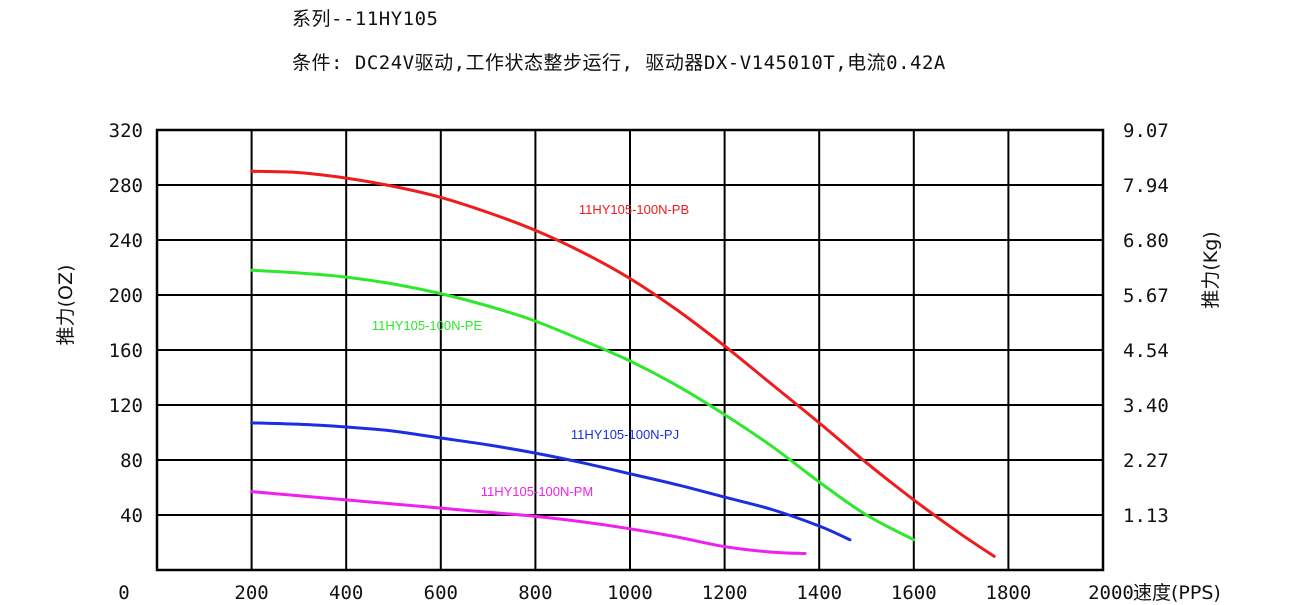 Image resolution: width=1300 pixels, height=605 pixels. Describe the element at coordinates (131, 461) in the screenshot. I see `y-tick-label: 80` at that location.